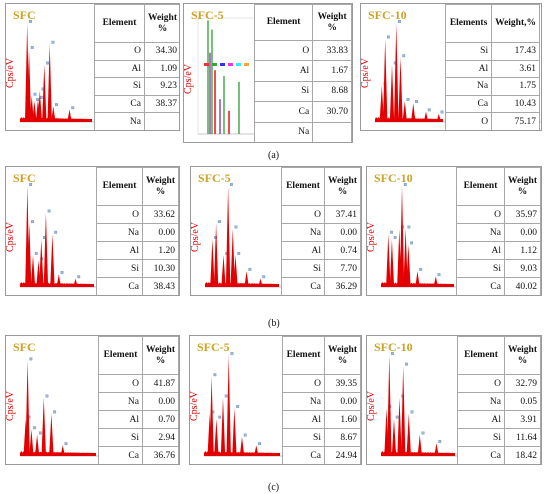 Image resolution: width=550 pixels, height=494 pixels. What do you see at coordinates (365, 73) in the screenshot?
I see `y-axis-label: Cps/eV` at bounding box center [365, 73].